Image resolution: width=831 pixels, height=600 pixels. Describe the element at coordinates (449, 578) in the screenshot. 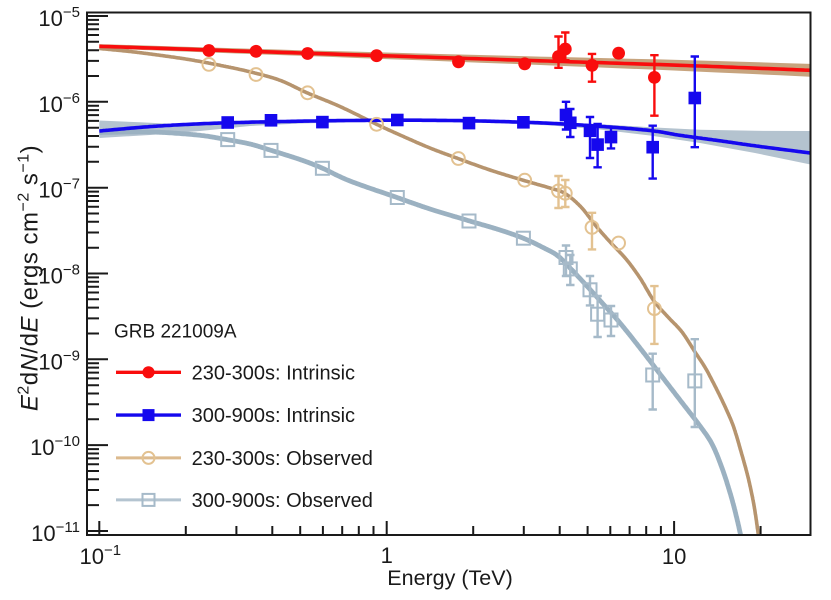

I see `svg-text: Energy (TeV)` at that location.